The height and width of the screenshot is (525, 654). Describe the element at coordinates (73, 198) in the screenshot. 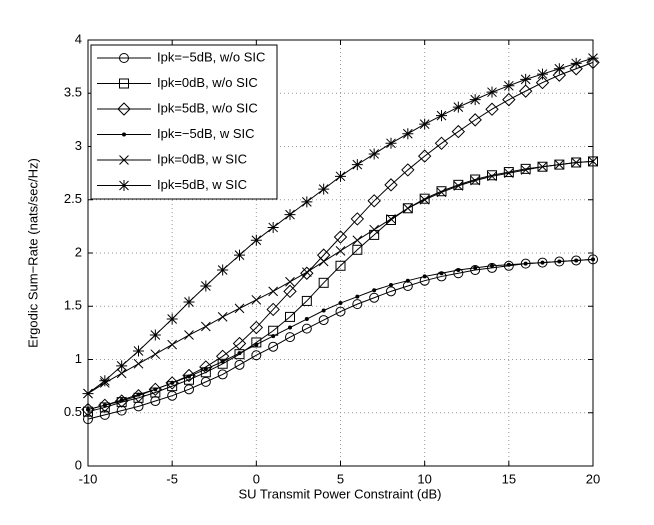

I see `y-tick-label: 2.5` at that location.